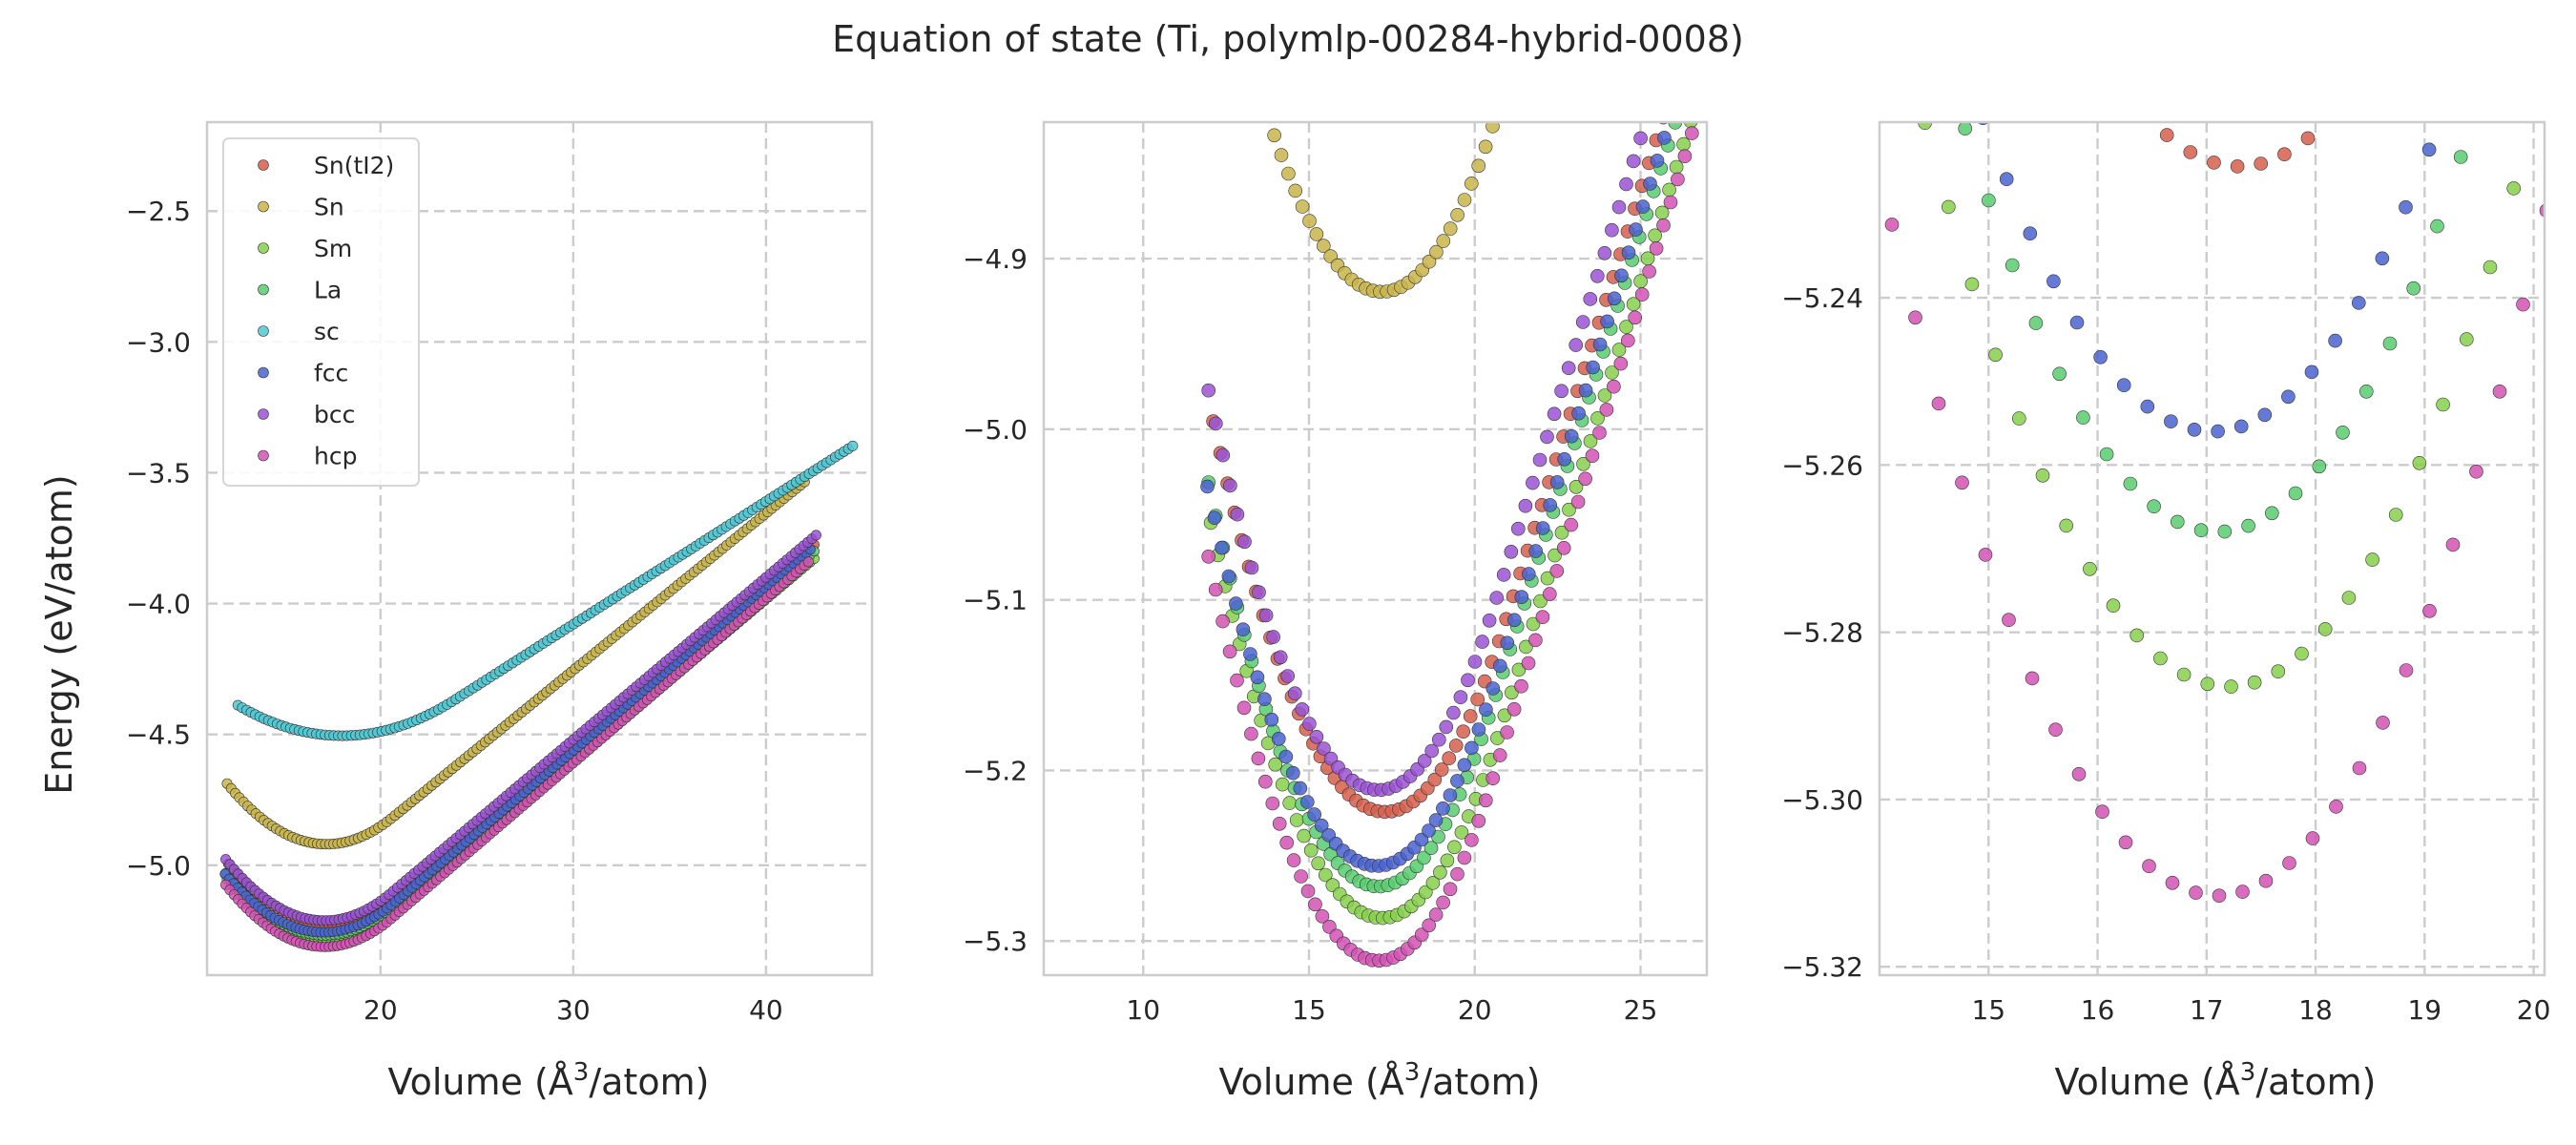 The height and width of the screenshot is (1145, 2576). What do you see at coordinates (303, 374) in the screenshot?
I see `legend-item: fcc` at bounding box center [303, 374].